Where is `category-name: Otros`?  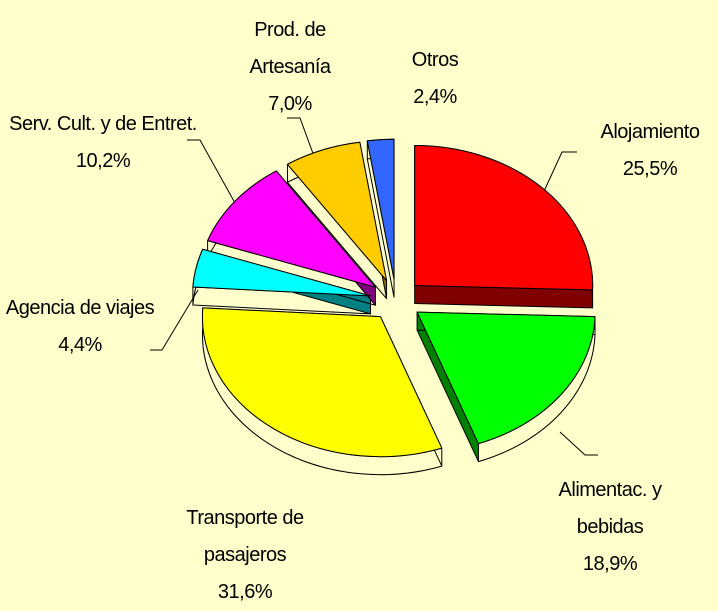 category-name: Otros is located at coordinates (435, 60).